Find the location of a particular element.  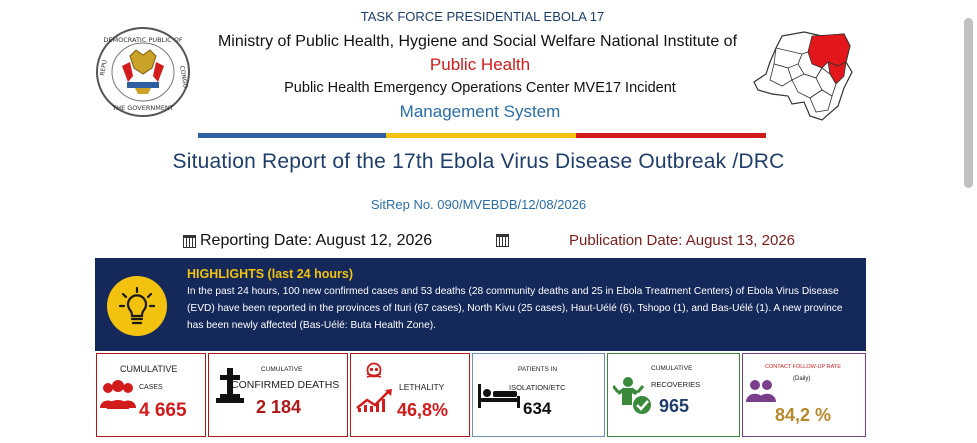

reporting-date: Reporting Date: August 12, 2026 is located at coordinates (307, 241).